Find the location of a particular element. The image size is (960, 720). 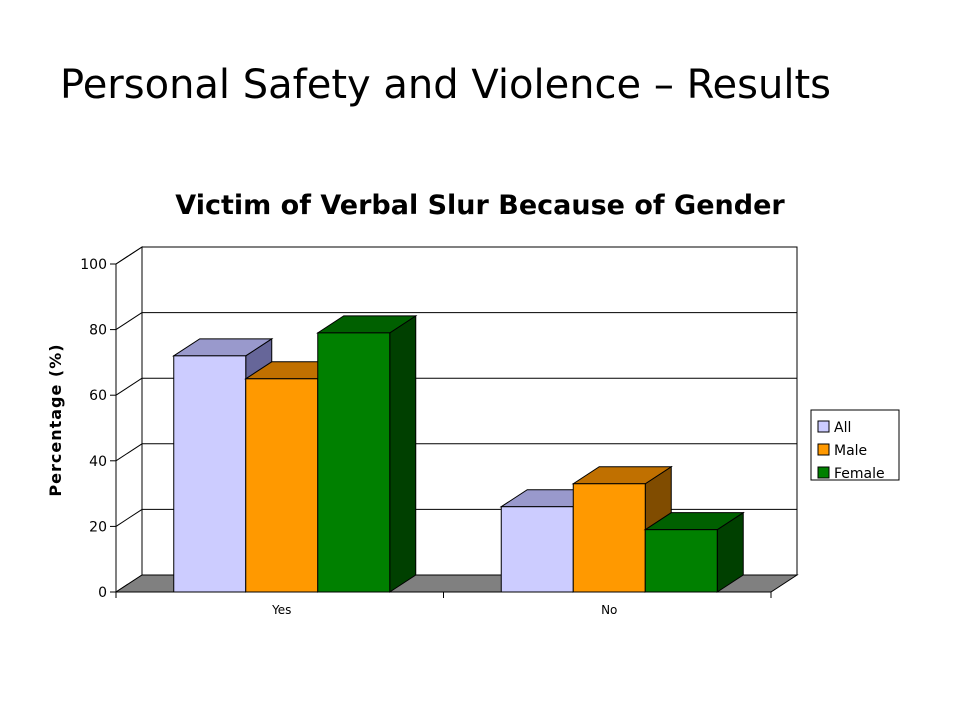

bar-male-no is located at coordinates (609, 538).